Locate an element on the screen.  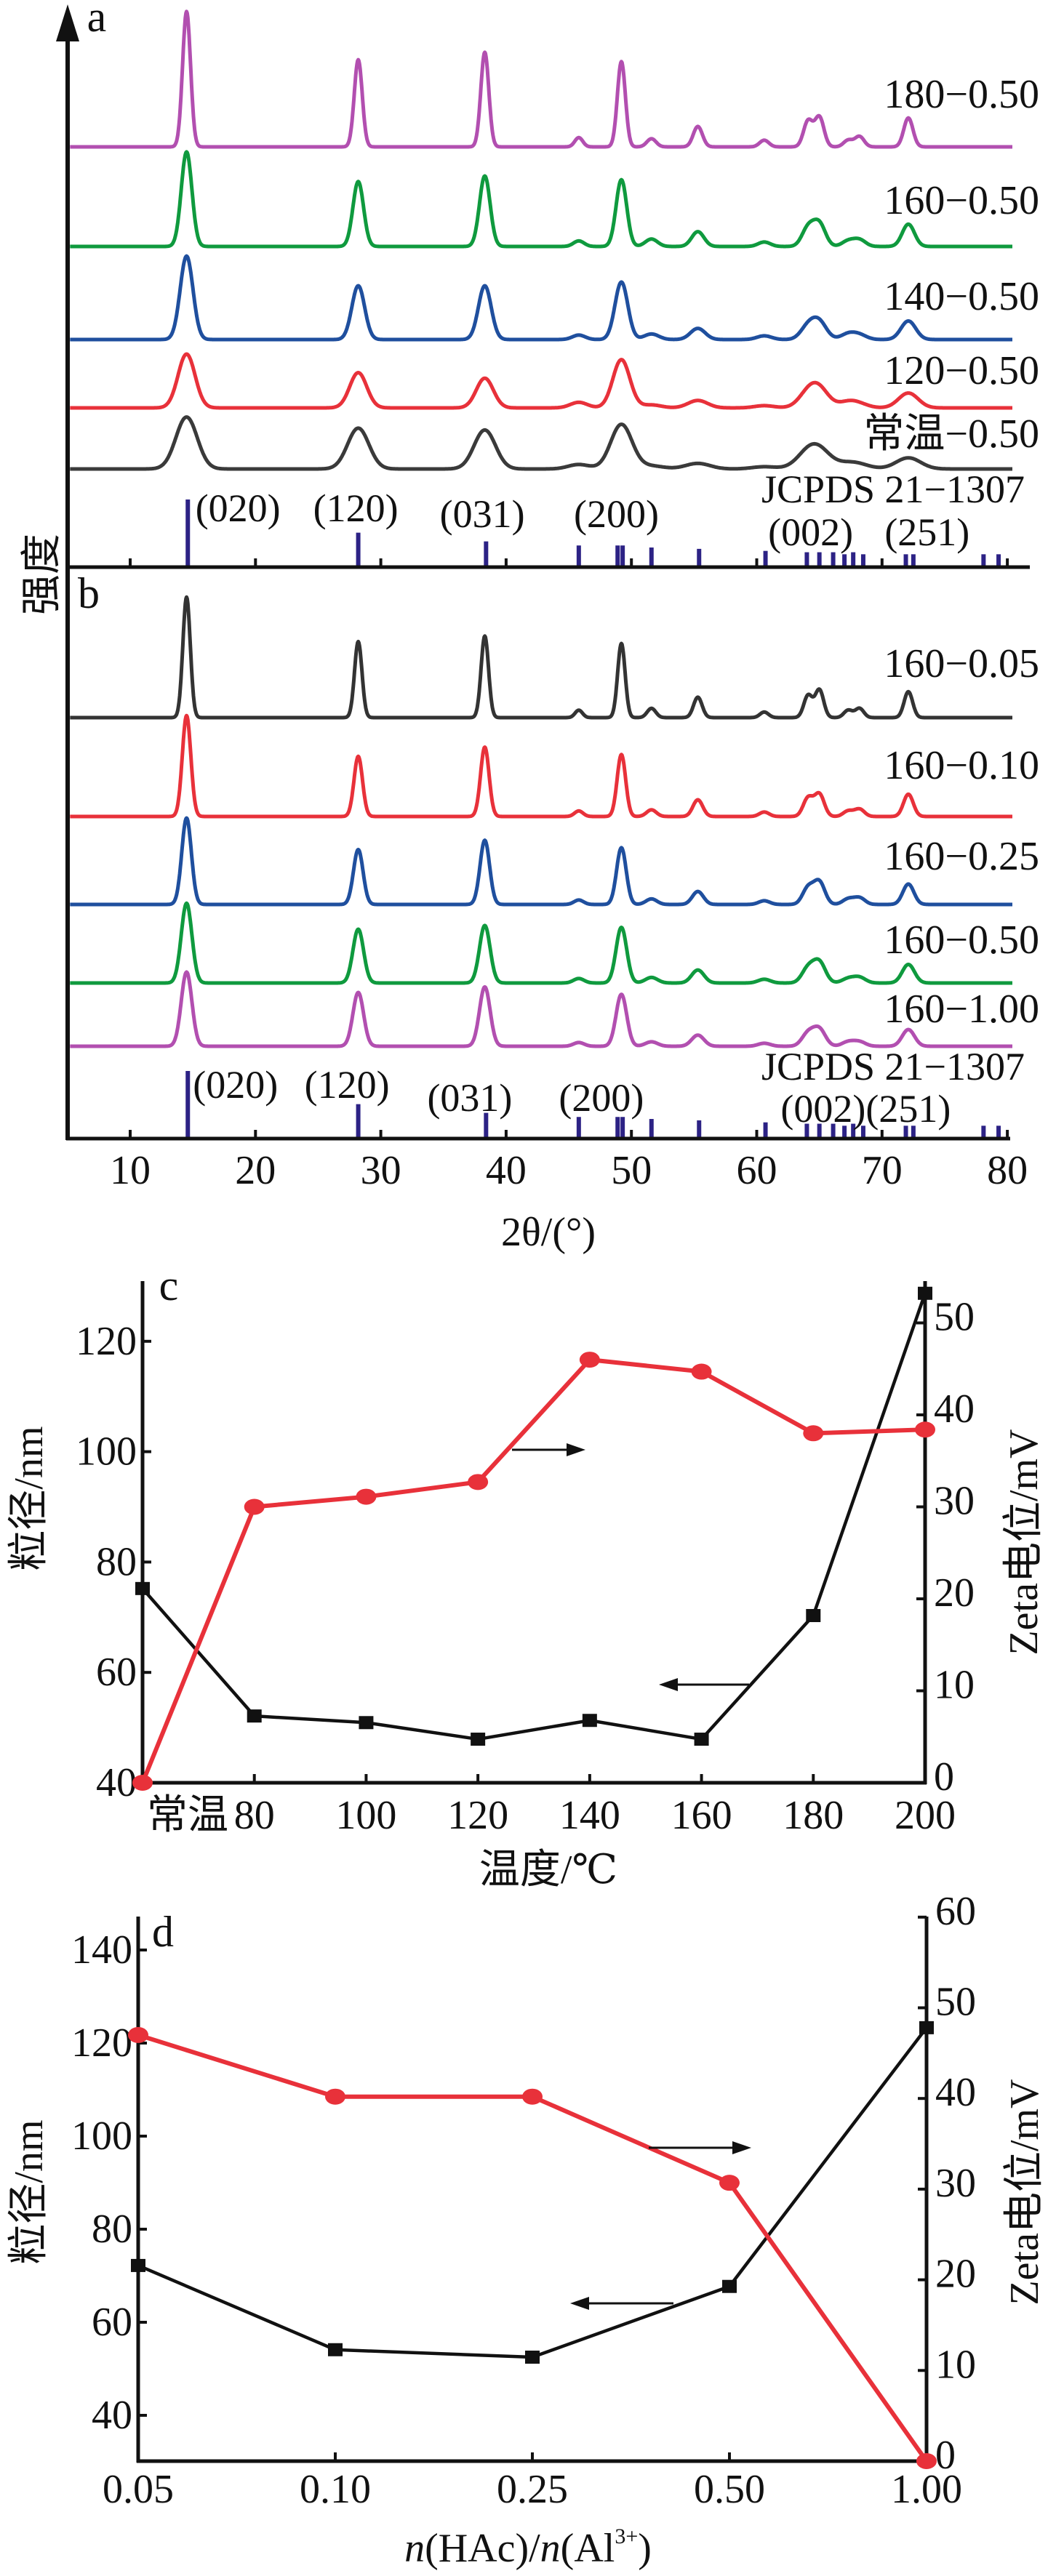
x-tick-label: 60 is located at coordinates (757, 1170).